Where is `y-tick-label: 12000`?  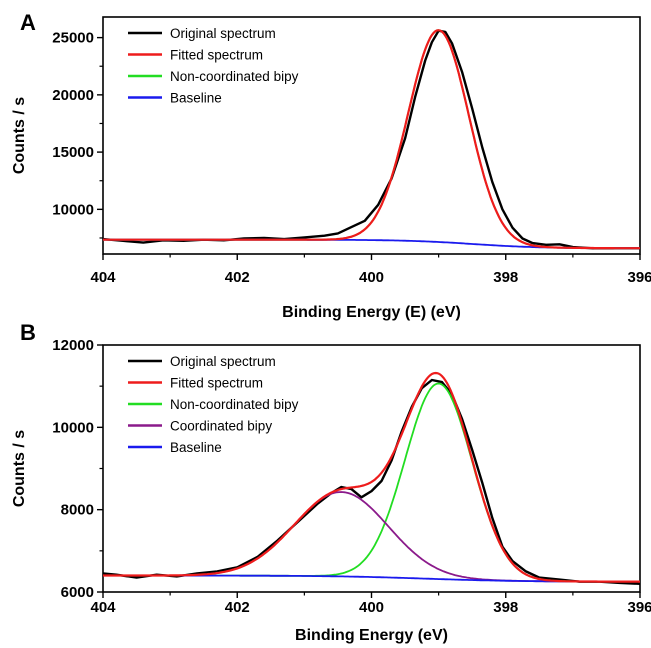 y-tick-label: 12000 is located at coordinates (73, 345).